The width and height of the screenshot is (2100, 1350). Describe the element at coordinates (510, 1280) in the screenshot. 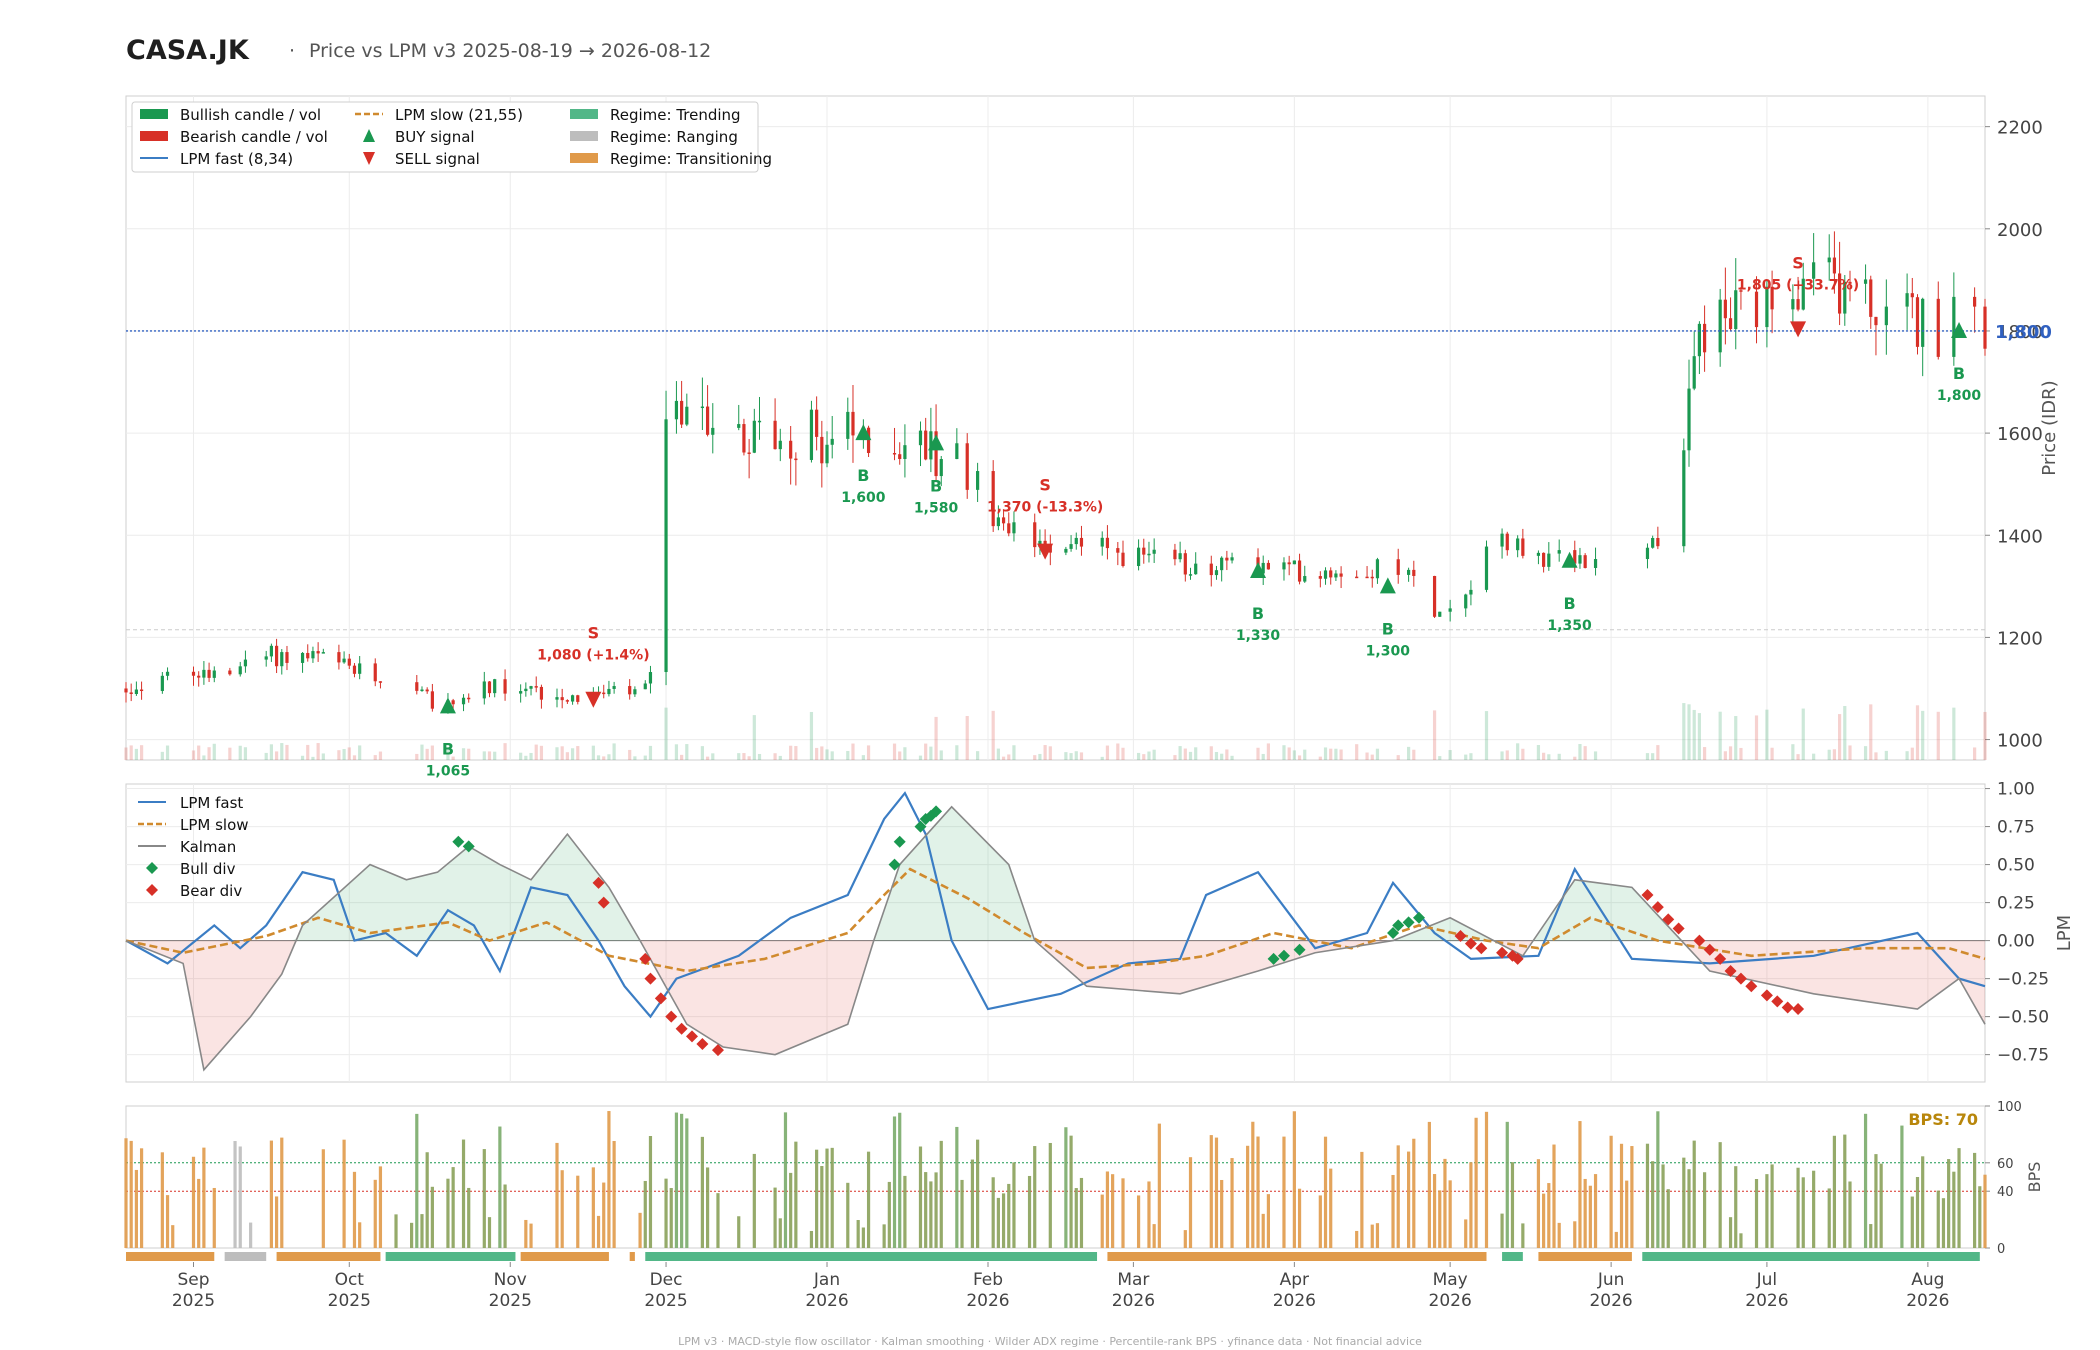

I see `x-tick-month: Nov` at that location.